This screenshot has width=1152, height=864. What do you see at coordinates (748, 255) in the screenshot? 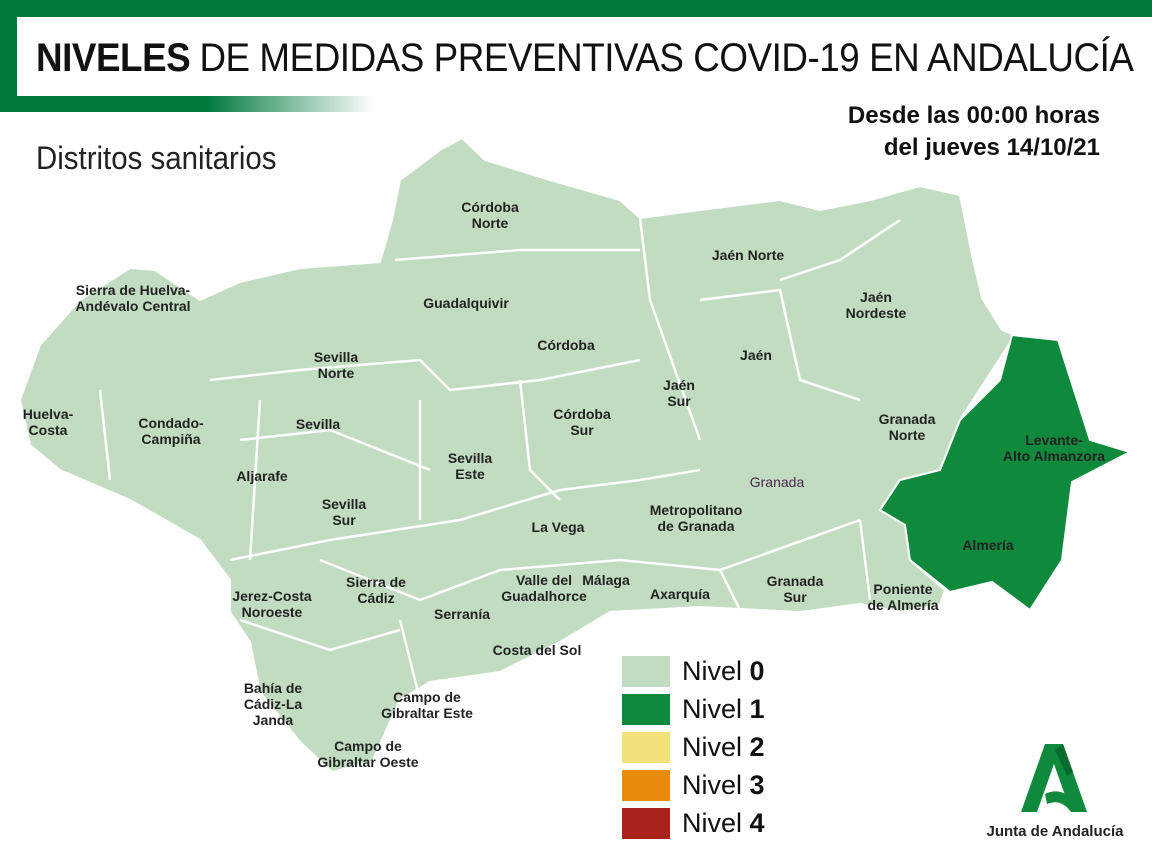
I see `district-label-jaen-norte: Jaén Norte` at bounding box center [748, 255].